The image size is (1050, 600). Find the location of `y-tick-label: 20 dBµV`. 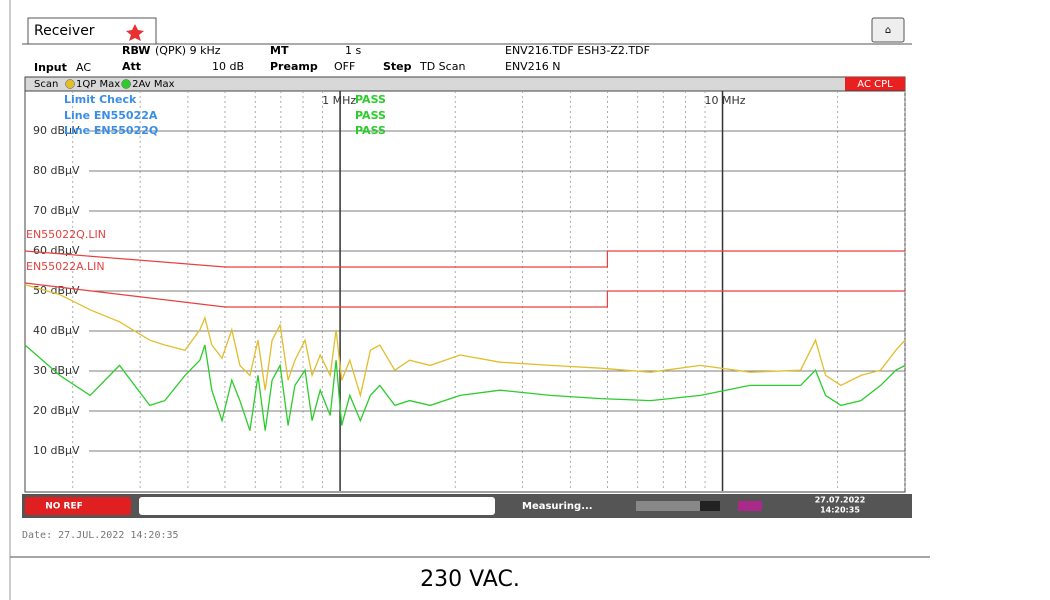

y-tick-label: 20 dBµV is located at coordinates (56, 410).